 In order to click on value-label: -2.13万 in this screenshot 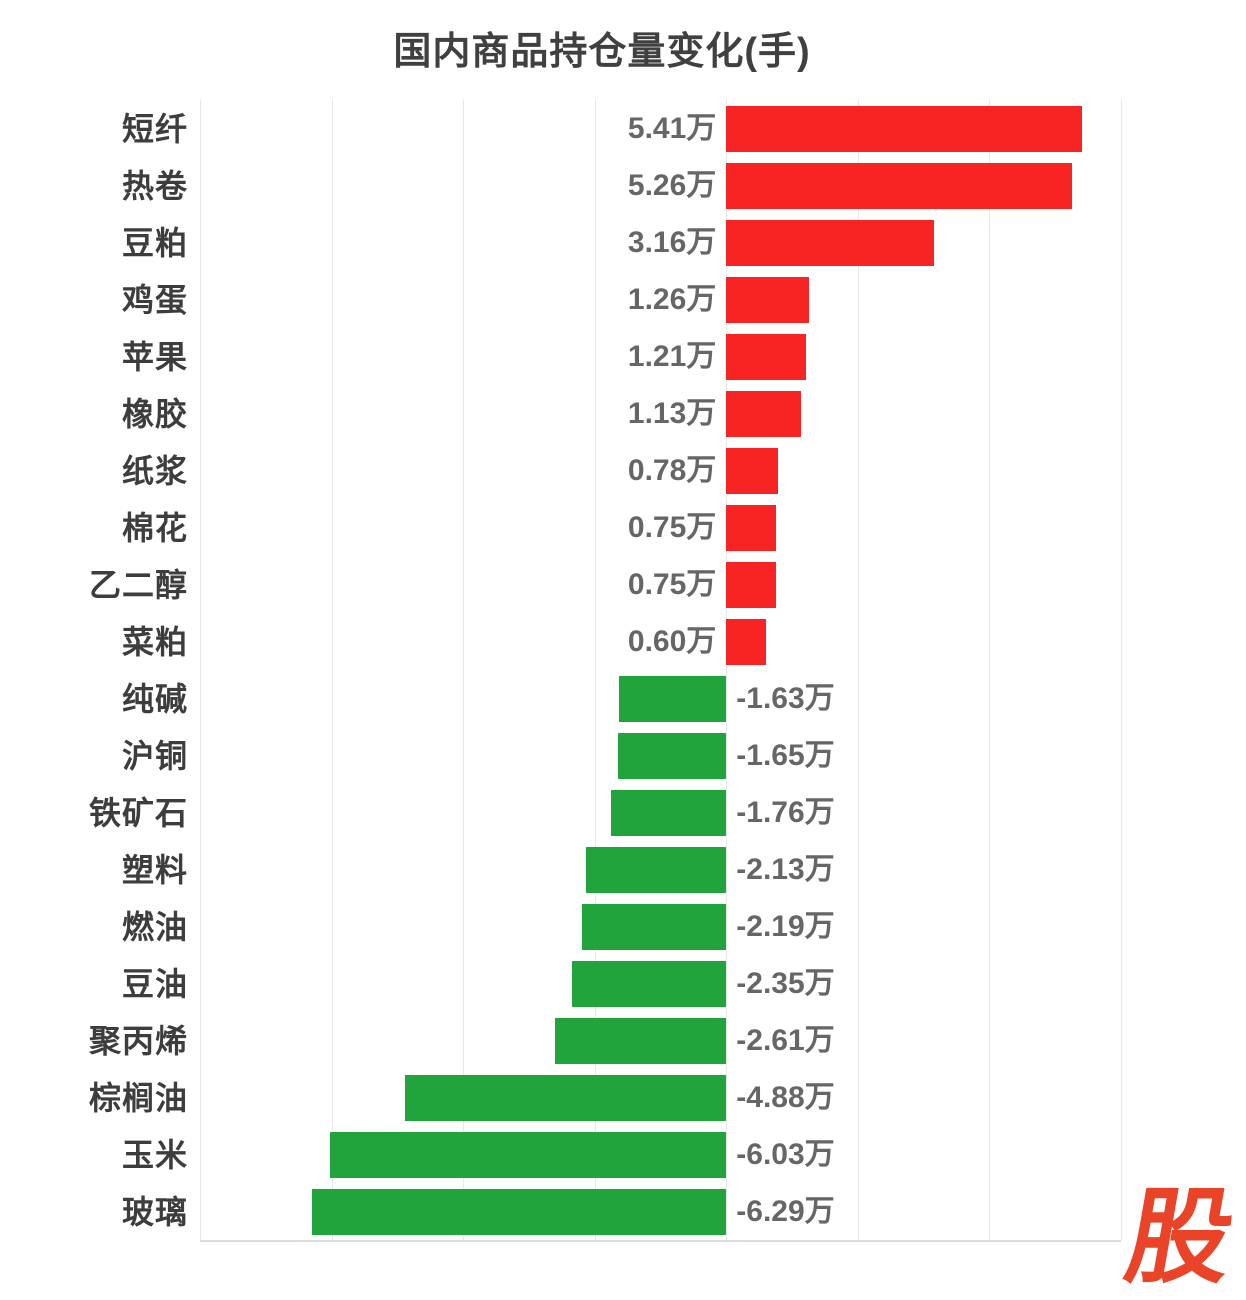, I will do `click(785, 869)`.